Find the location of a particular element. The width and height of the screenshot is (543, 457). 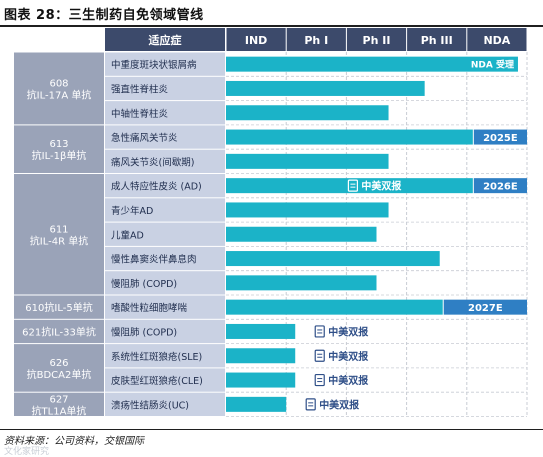

group-label: 626 抗BDCA2单抗 is located at coordinates (59, 369).